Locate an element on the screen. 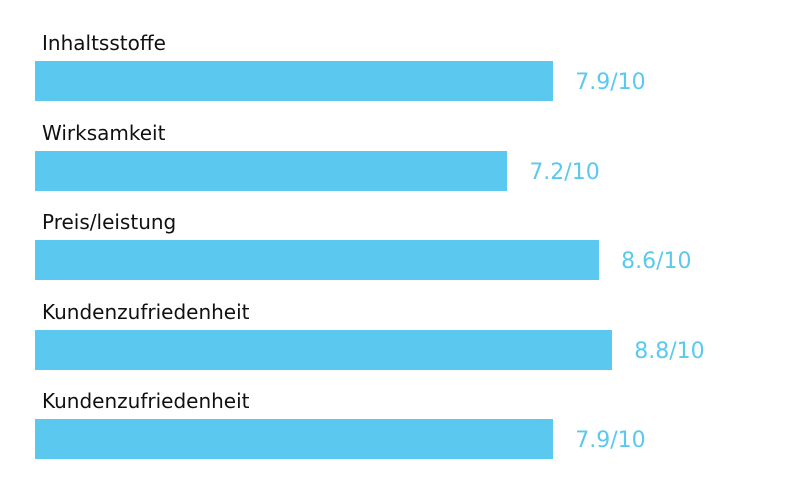 This screenshot has height=500, width=800. value-label: 8.6/10 is located at coordinates (656, 261).